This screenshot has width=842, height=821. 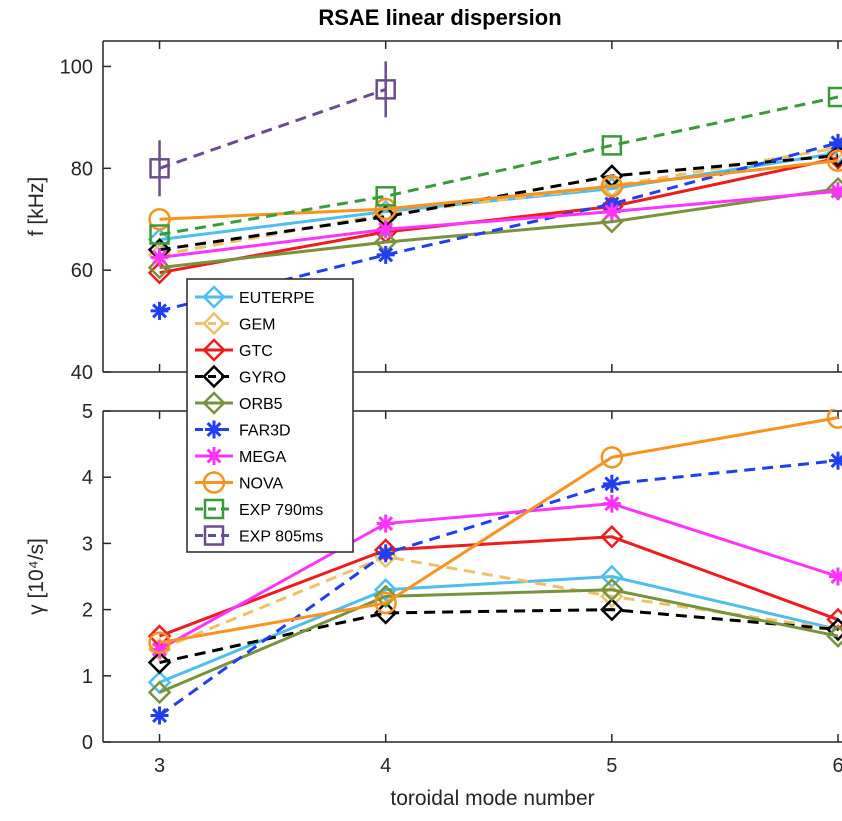 What do you see at coordinates (214, 350) in the screenshot?
I see `legend-marker-gtc` at bounding box center [214, 350].